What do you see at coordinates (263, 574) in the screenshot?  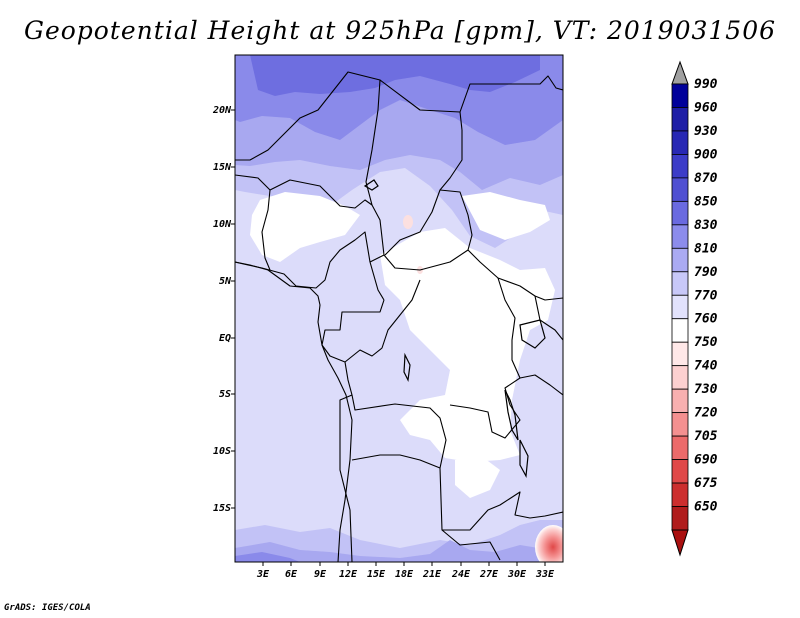 I see `lon-label-3E: 3E` at bounding box center [263, 574].